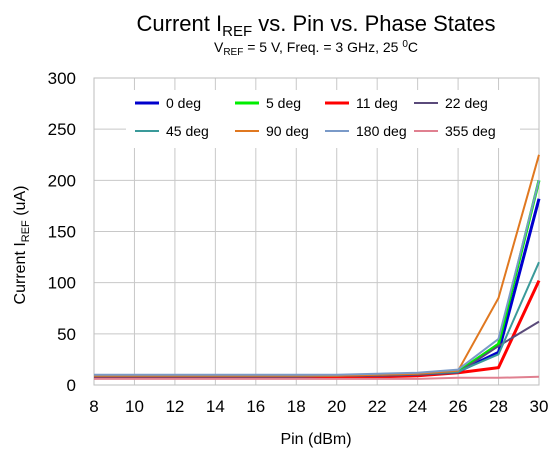 This screenshot has height=451, width=553. What do you see at coordinates (62, 78) in the screenshot?
I see `y-tick-label: 300` at bounding box center [62, 78].